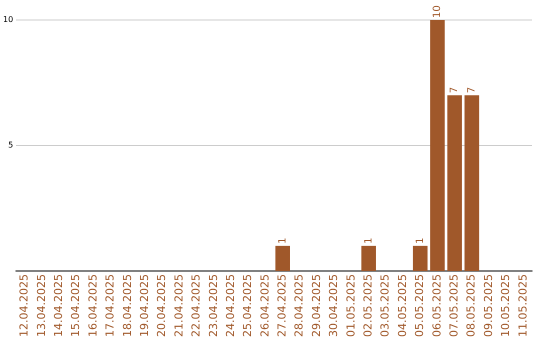 The image size is (540, 340). I want to click on x-tick-label: 21.04.2025, so click(179, 306).